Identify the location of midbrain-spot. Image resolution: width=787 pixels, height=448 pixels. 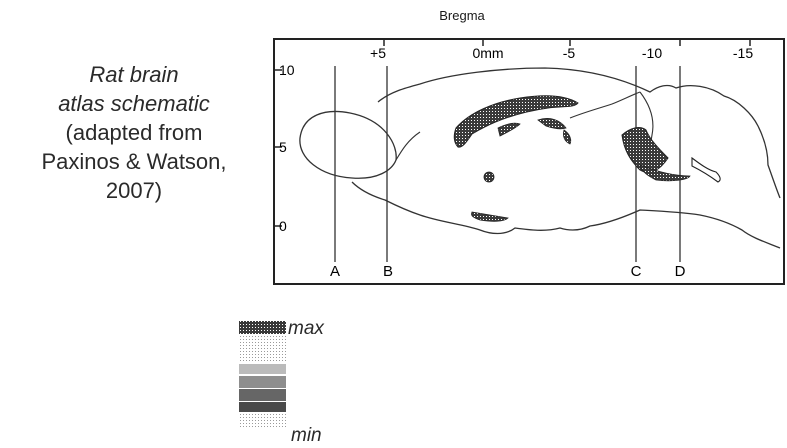
(567, 137).